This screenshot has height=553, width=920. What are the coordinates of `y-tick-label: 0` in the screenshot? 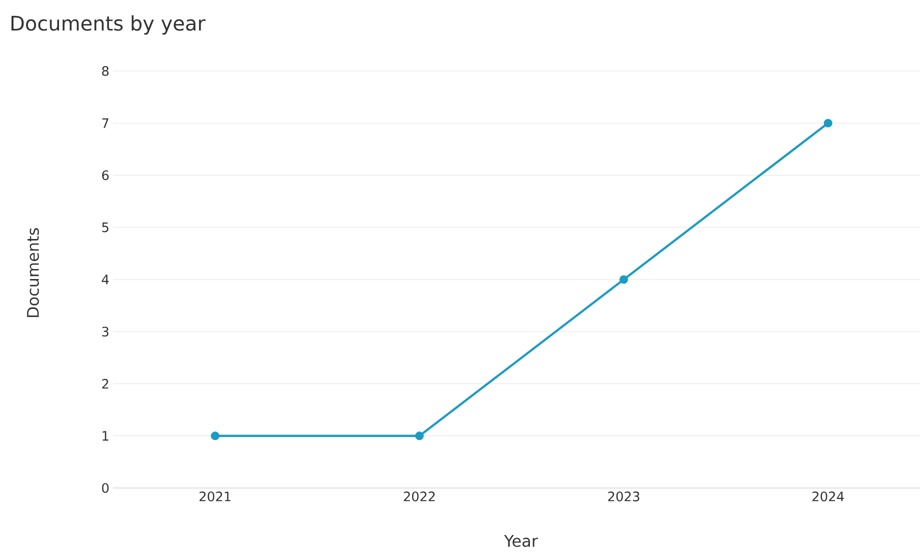 It's located at (105, 488).